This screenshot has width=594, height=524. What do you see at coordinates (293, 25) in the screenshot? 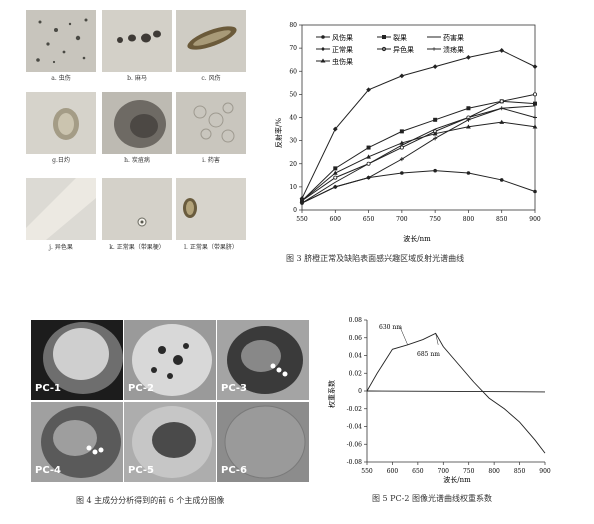
I see `fig3-y-tick-label: 80` at bounding box center [293, 25].